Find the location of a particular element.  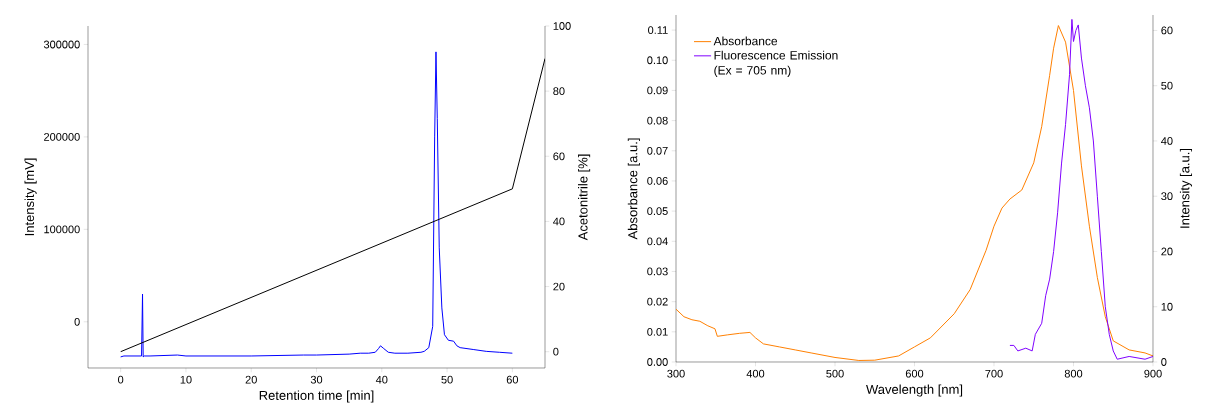

y-tick-label: 0.11 is located at coordinates (658, 30).